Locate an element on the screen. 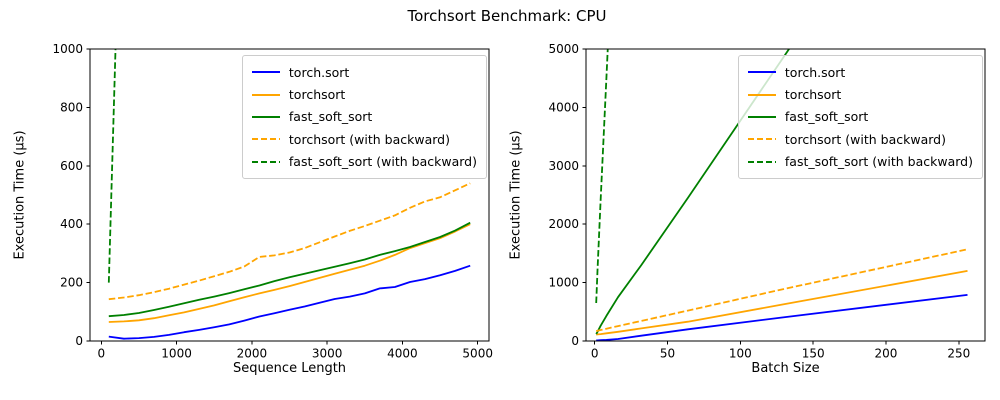 This screenshot has height=400, width=1000. x-tick-label: 1000 is located at coordinates (176, 354).